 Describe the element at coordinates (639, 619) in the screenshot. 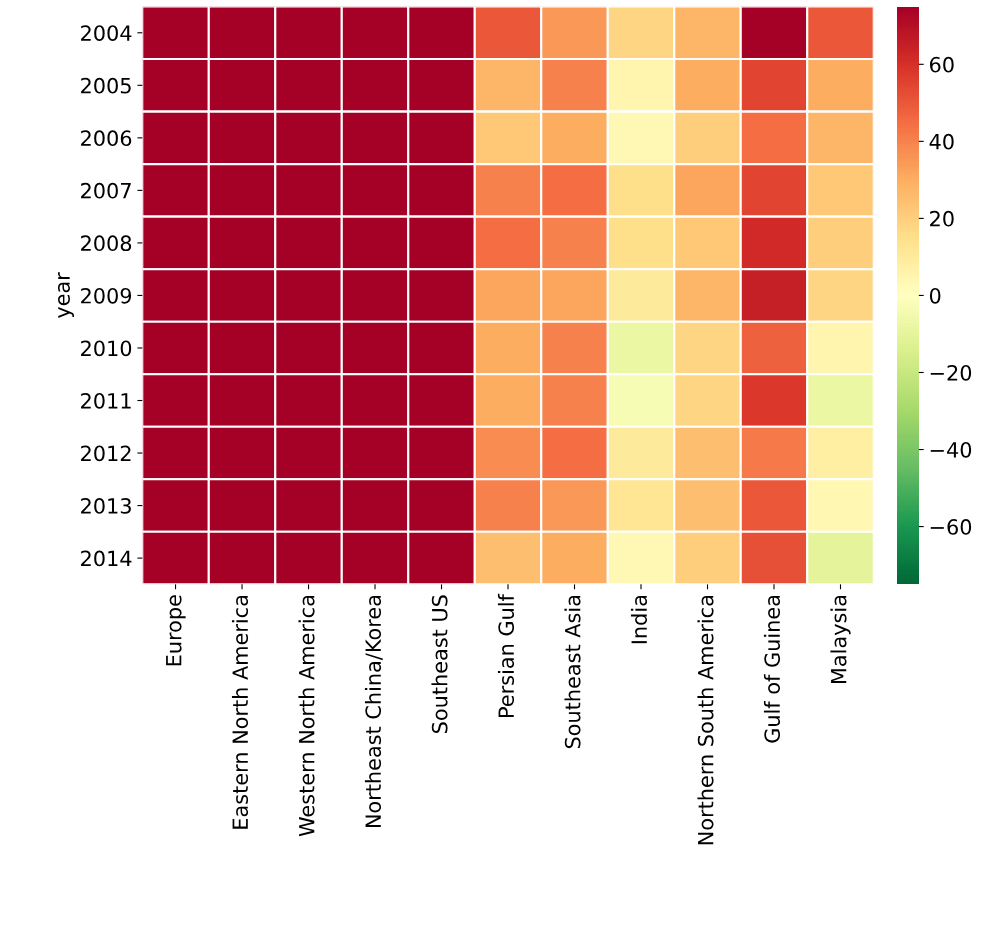

I see `x-tick-label: India` at that location.